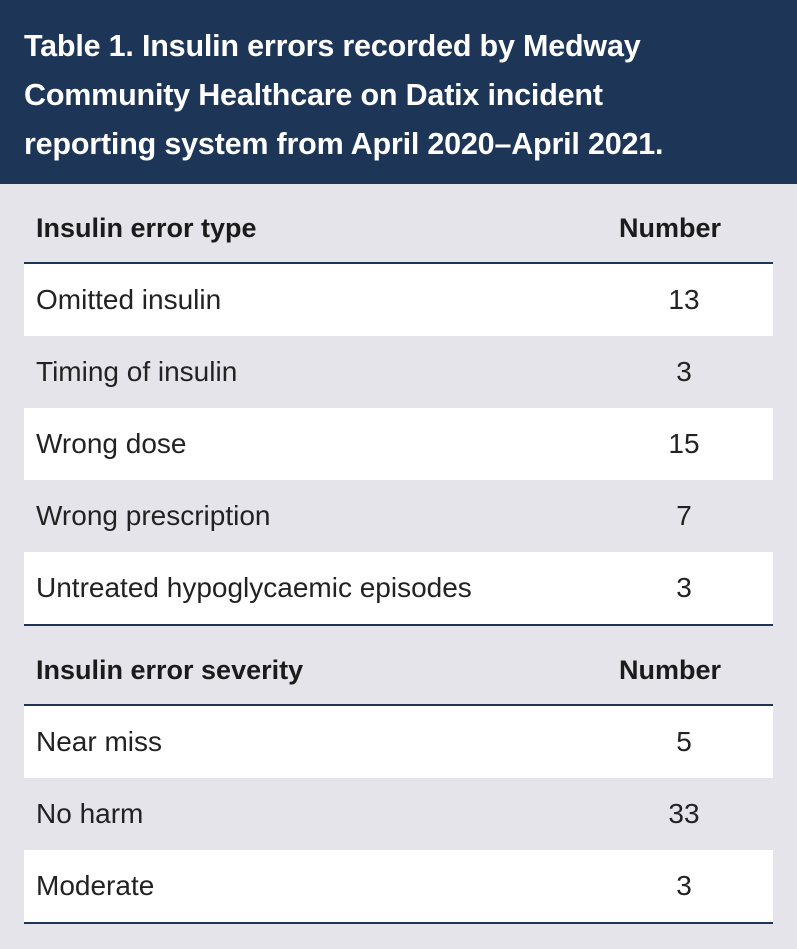  Describe the element at coordinates (684, 299) in the screenshot. I see `row-value: 13` at that location.